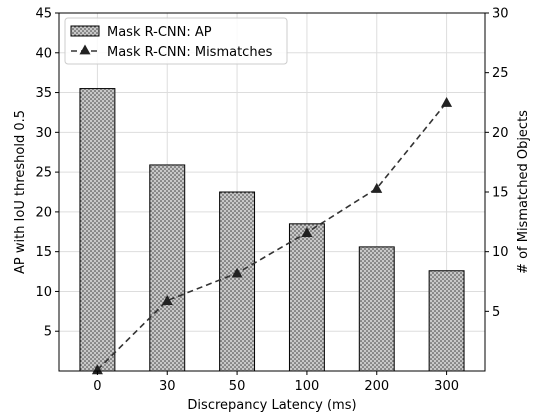 This screenshot has width=535, height=414. Describe the element at coordinates (190, 52) in the screenshot. I see `legend-line-label: Mask R-CNN: Mismatches` at that location.